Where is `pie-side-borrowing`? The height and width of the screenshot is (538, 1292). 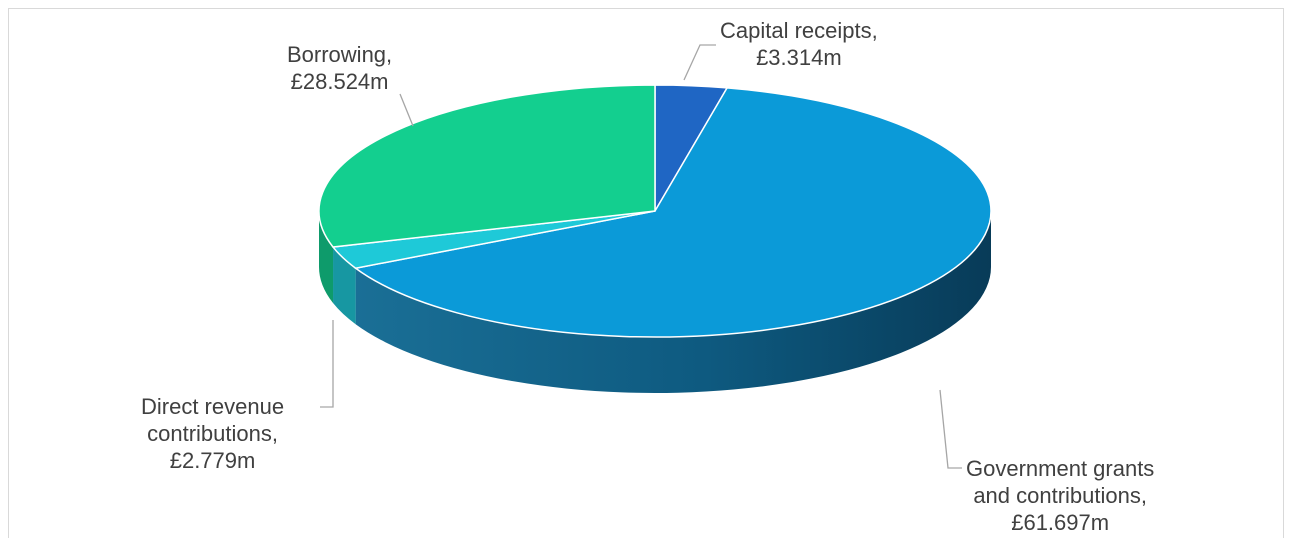
pie-side-borrowing is located at coordinates (326, 257).